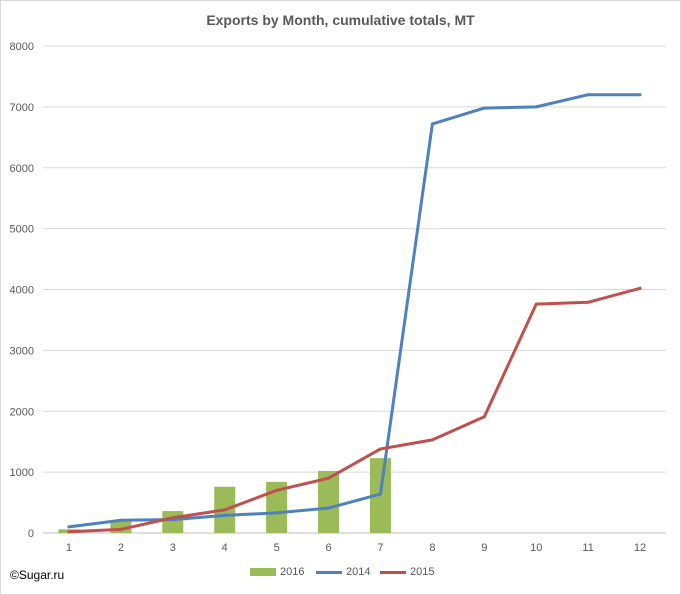  What do you see at coordinates (121, 548) in the screenshot?
I see `x-tick-label: 2` at bounding box center [121, 548].